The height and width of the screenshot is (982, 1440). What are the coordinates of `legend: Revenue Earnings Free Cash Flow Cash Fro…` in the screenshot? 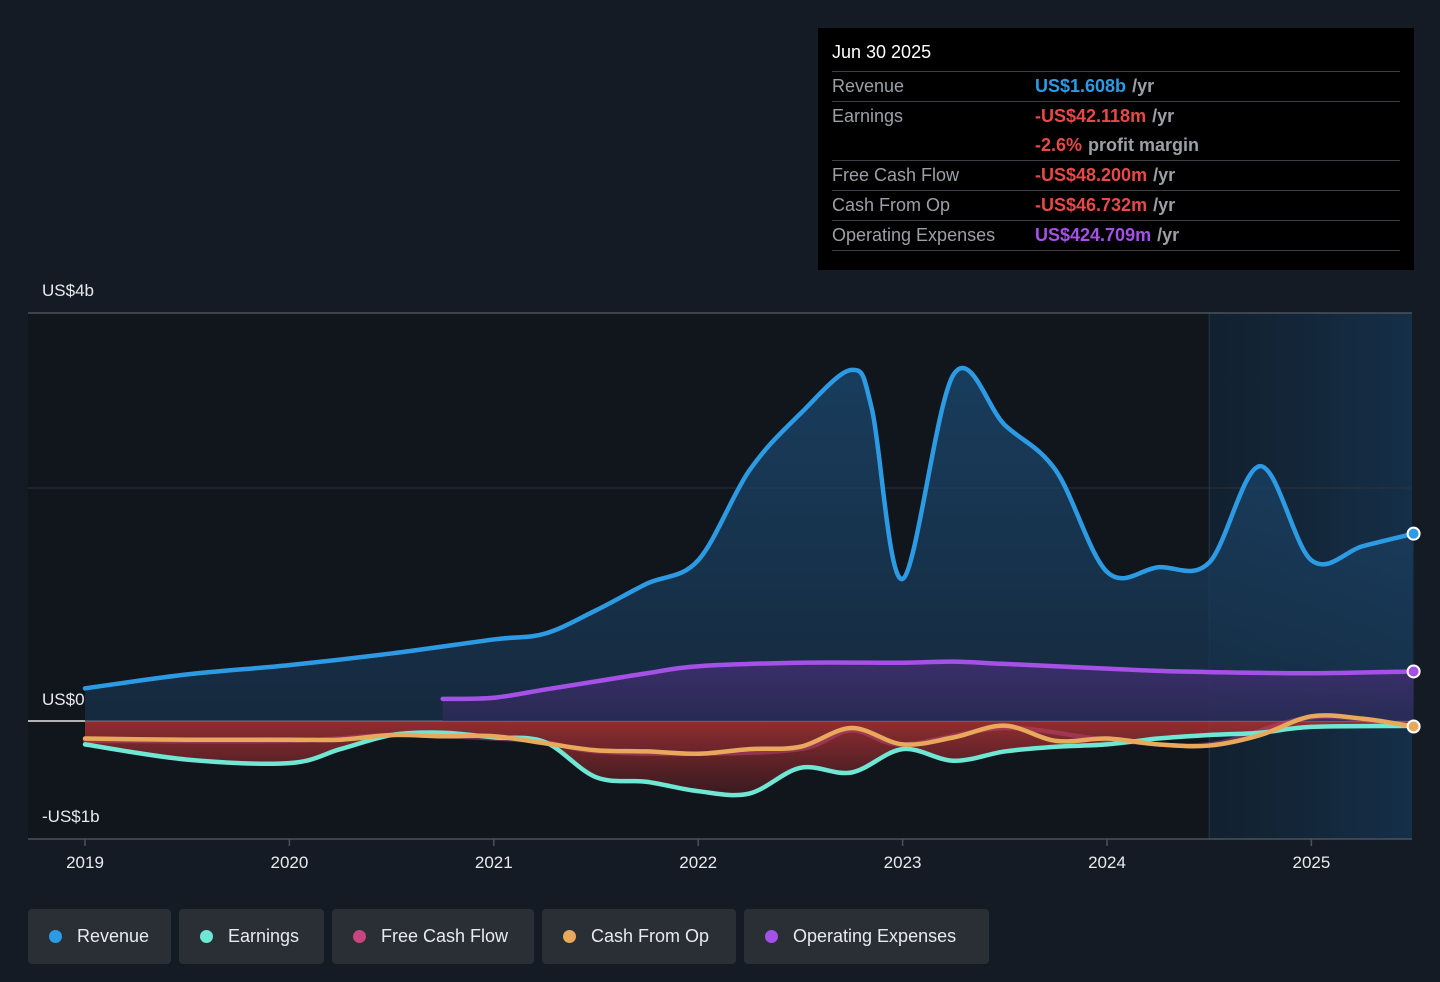 It's located at (508, 936).